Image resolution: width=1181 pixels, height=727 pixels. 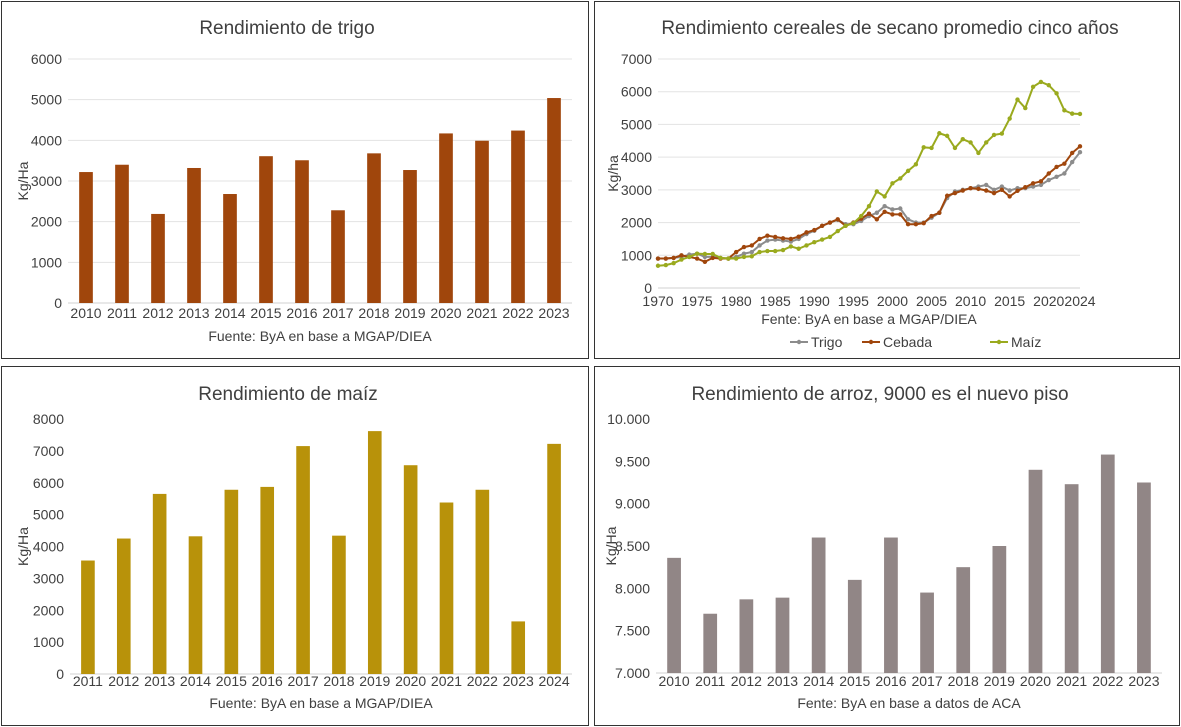 I want to click on y-tick-label: 3000, so click(x=48, y=578).